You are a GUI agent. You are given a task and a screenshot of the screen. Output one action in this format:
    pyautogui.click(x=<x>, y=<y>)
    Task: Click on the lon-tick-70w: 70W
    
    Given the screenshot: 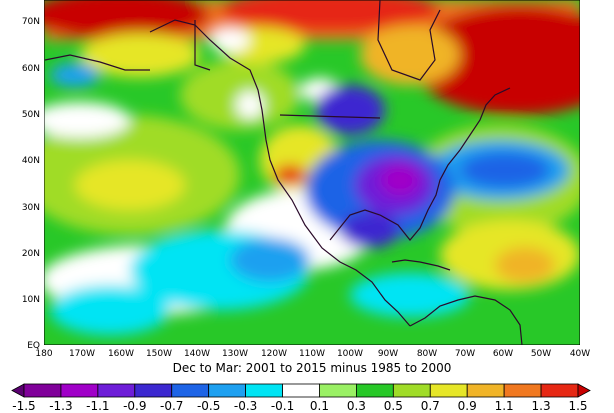 What is the action you would take?
    pyautogui.click(x=465, y=354)
    